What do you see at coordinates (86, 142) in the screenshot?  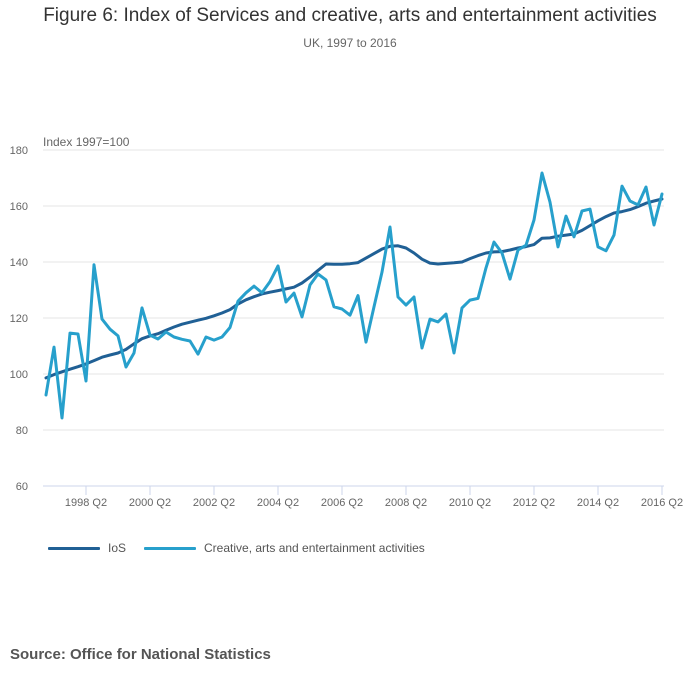 I see `y-axis-label: Index 1997=100` at bounding box center [86, 142].